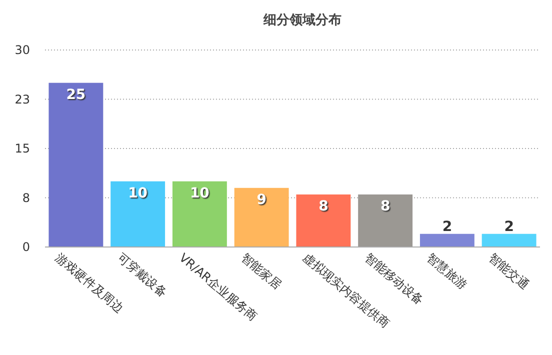 The height and width of the screenshot is (355, 552). What do you see at coordinates (261, 271) in the screenshot?
I see `x-tick-label: 智能家居` at bounding box center [261, 271].